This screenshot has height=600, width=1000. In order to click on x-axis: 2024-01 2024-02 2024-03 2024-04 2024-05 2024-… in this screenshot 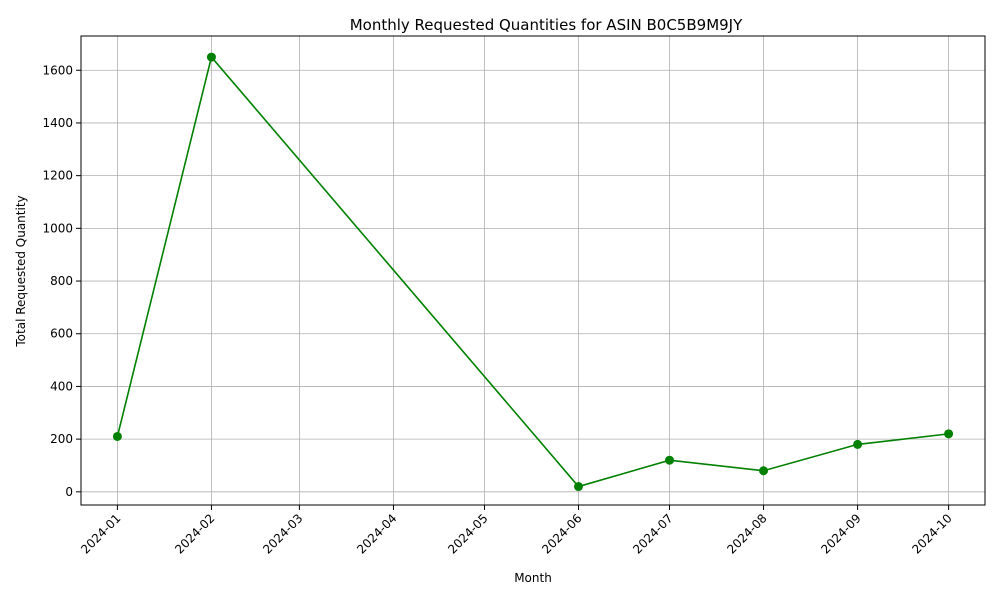, I will do `click(516, 531)`.